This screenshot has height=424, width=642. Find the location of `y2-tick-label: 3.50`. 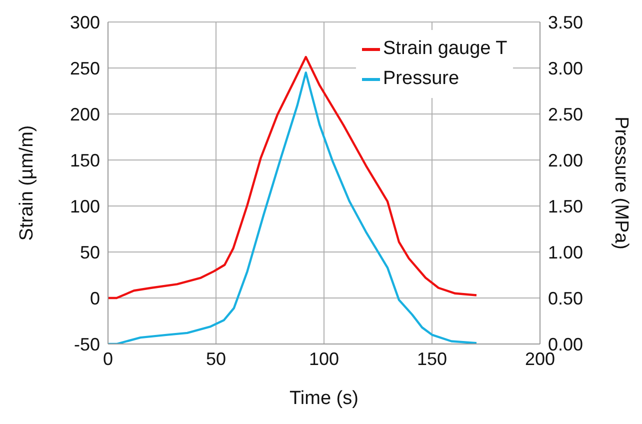

y2-tick-label: 3.50 is located at coordinates (566, 22).